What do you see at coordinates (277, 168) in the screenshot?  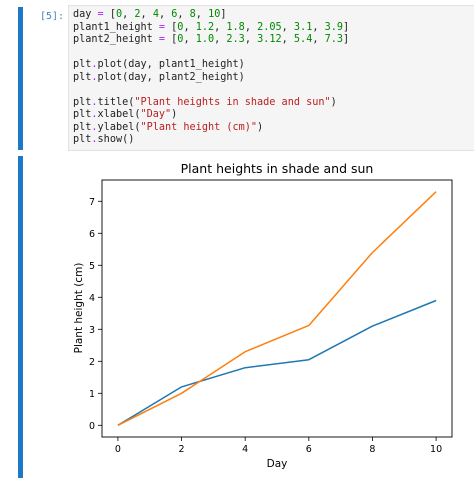 I see `chart-title: Plant heights in shade and sun` at bounding box center [277, 168].